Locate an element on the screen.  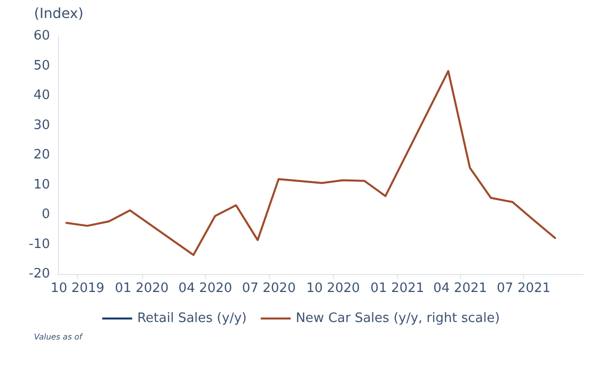
x-tick-label: 01 2021 is located at coordinates (397, 288).